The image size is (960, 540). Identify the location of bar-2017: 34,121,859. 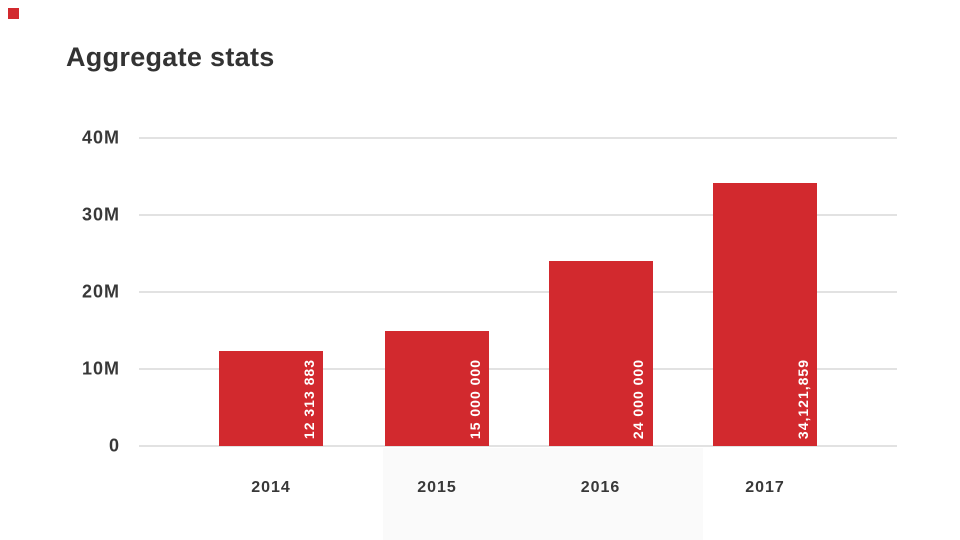
(765, 314).